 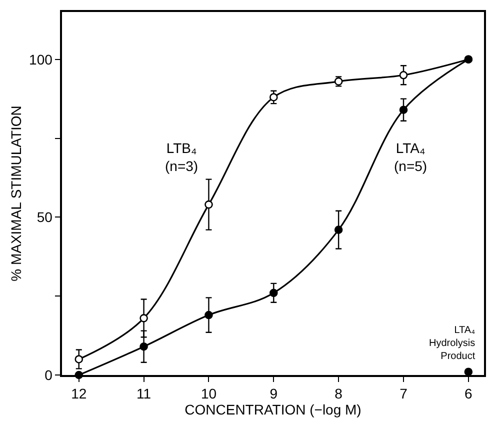 I want to click on x-tick-label: 6, so click(x=468, y=394).